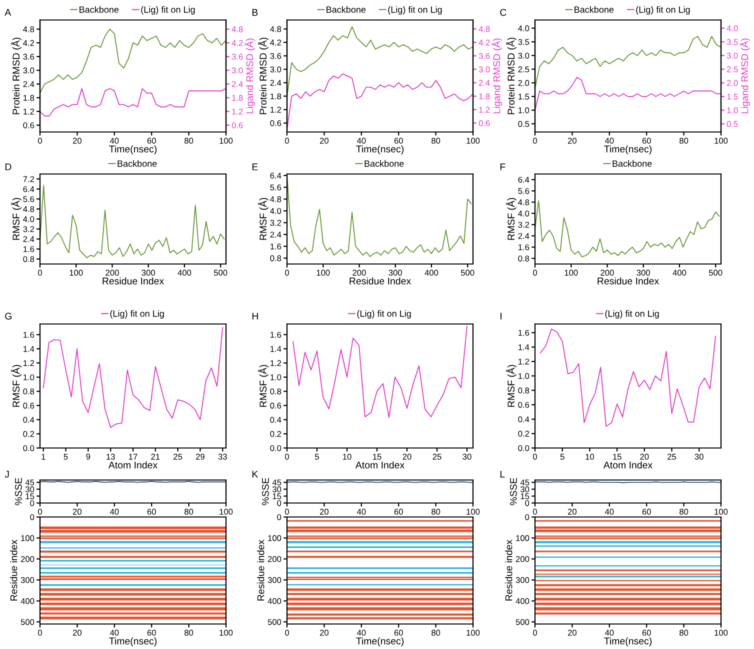 The height and width of the screenshot is (649, 754). I want to click on text: H, so click(255, 316).